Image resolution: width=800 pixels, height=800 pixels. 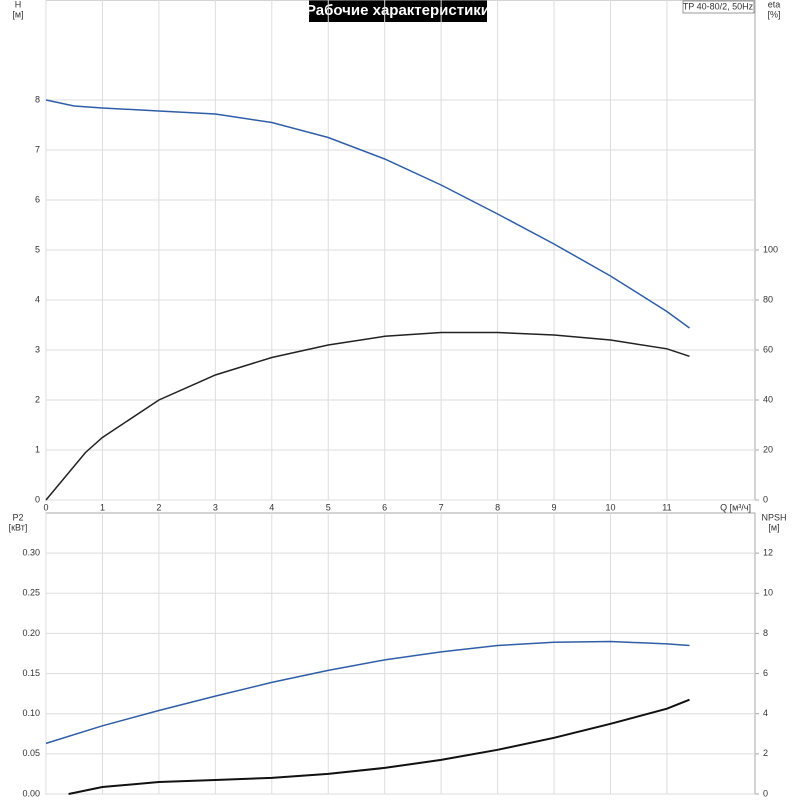 What do you see at coordinates (37, 199) in the screenshot?
I see `y-tick-label: 6` at bounding box center [37, 199].